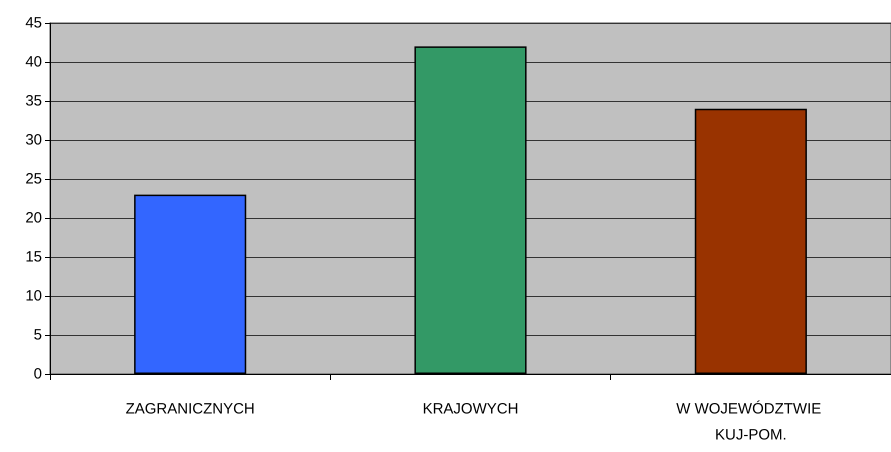  Describe the element at coordinates (33, 296) in the screenshot. I see `y-tick-label: 10` at that location.